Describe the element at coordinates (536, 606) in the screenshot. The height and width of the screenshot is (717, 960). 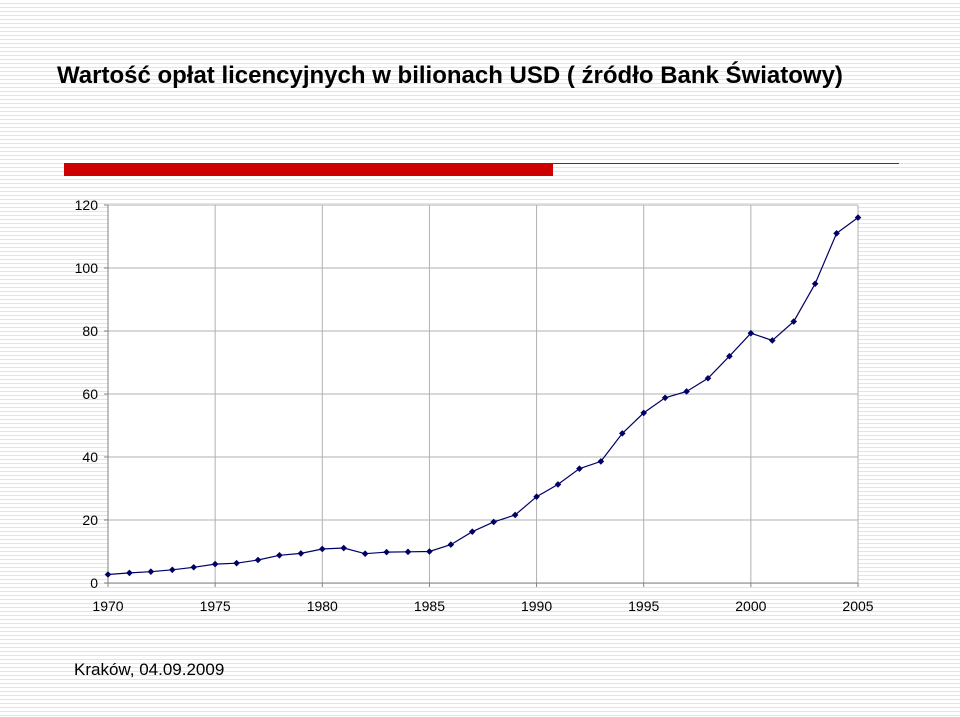
I see `x-tick-label: 1990` at that location.